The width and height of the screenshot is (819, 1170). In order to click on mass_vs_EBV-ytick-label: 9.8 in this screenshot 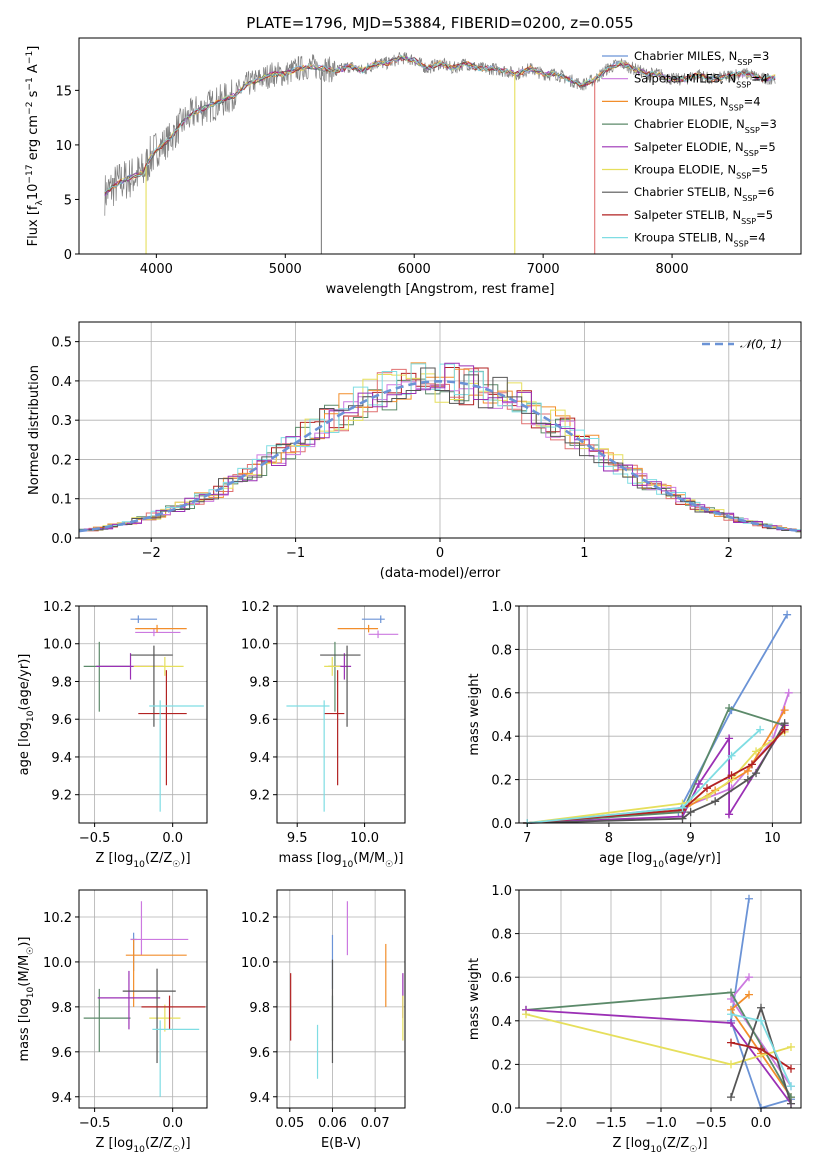, I will do `click(259, 1008)`.